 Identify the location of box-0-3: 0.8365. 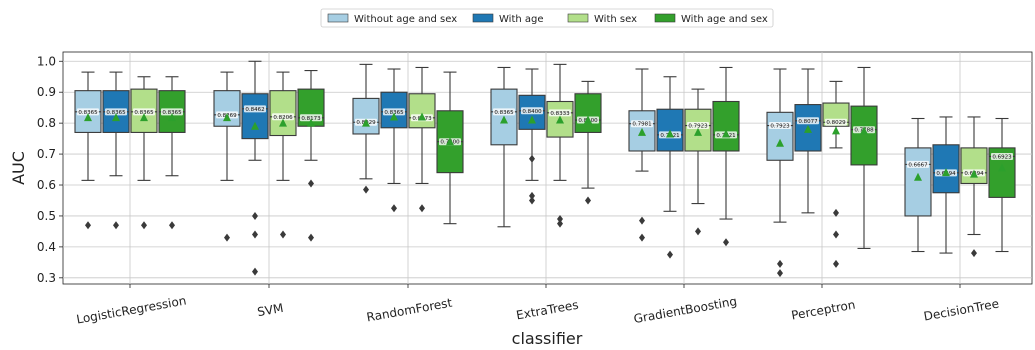
(504, 147).